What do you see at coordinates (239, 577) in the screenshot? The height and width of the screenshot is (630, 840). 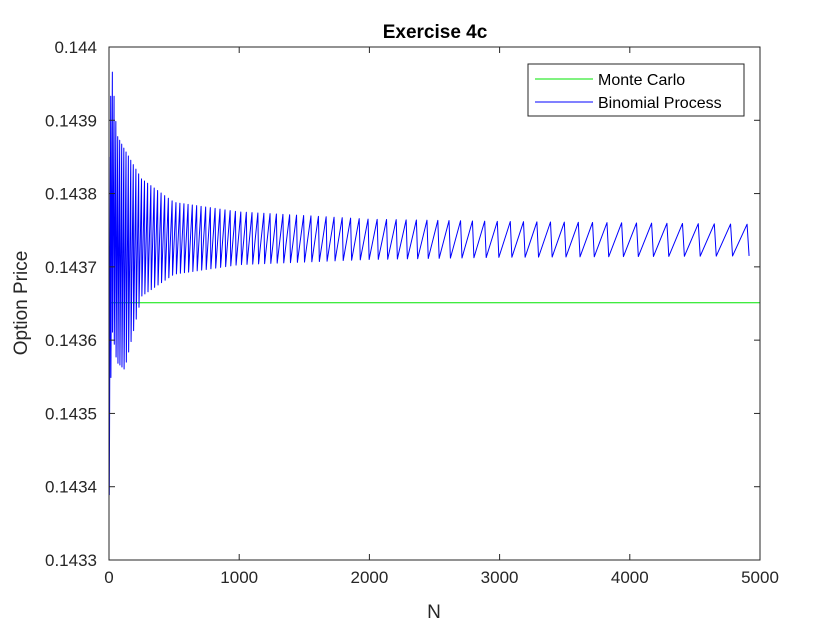 I see `x-tick-label: 1000` at bounding box center [239, 577].